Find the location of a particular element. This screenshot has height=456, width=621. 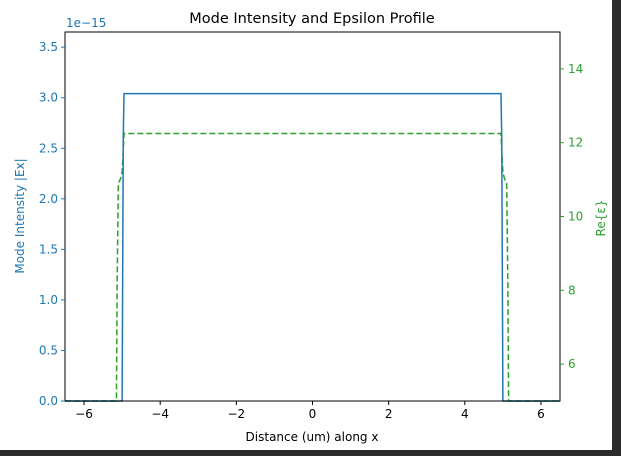

x-axis-ticks: −6 −4 −2 0 2 4 6 is located at coordinates (310, 411).